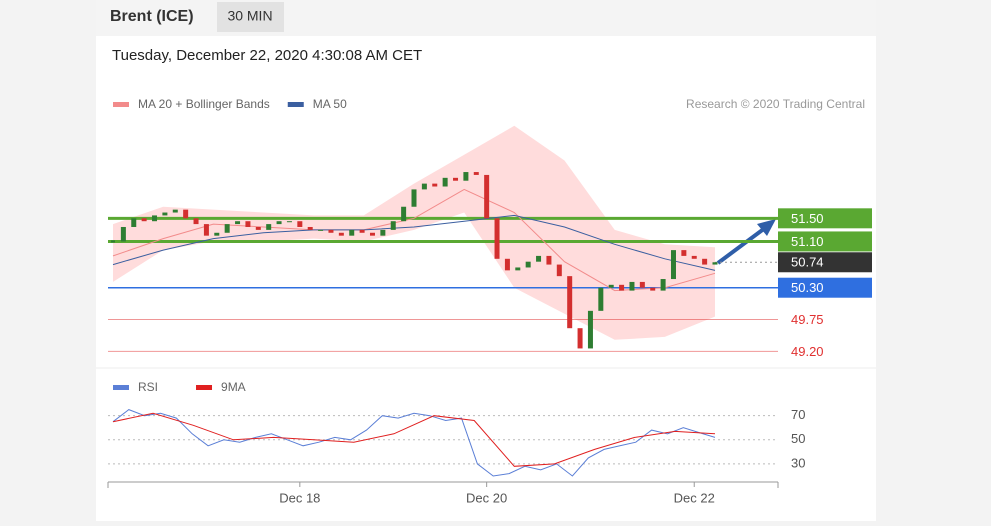 The height and width of the screenshot is (526, 991). I want to click on legend-label: MA 20 + Bollinger Bands, so click(204, 104).